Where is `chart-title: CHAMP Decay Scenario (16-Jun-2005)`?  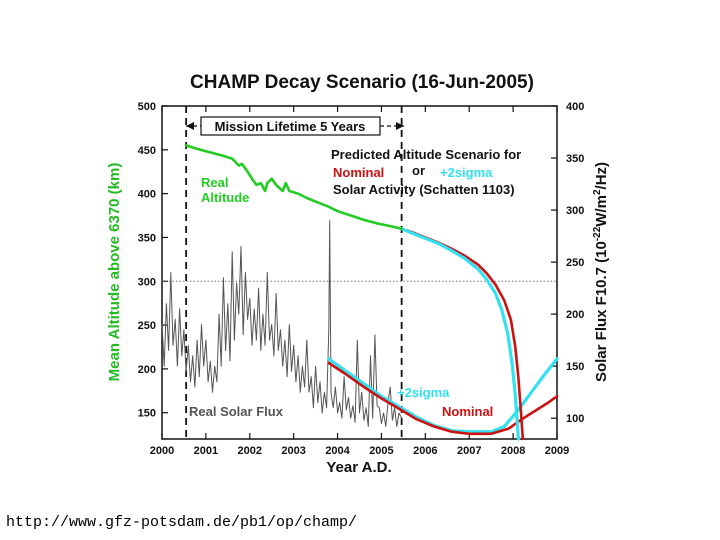 chart-title: CHAMP Decay Scenario (16-Jun-2005) is located at coordinates (362, 82).